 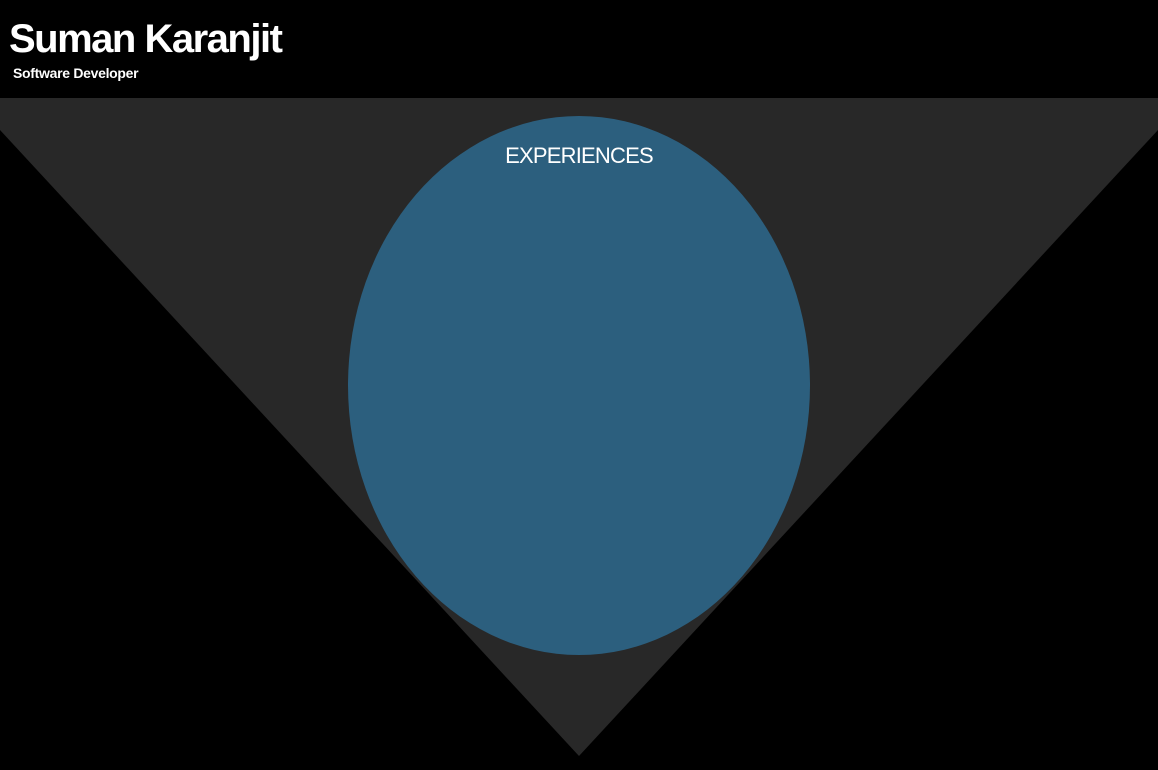 I want to click on experiences-heading: EXPERIENCES, so click(x=579, y=155).